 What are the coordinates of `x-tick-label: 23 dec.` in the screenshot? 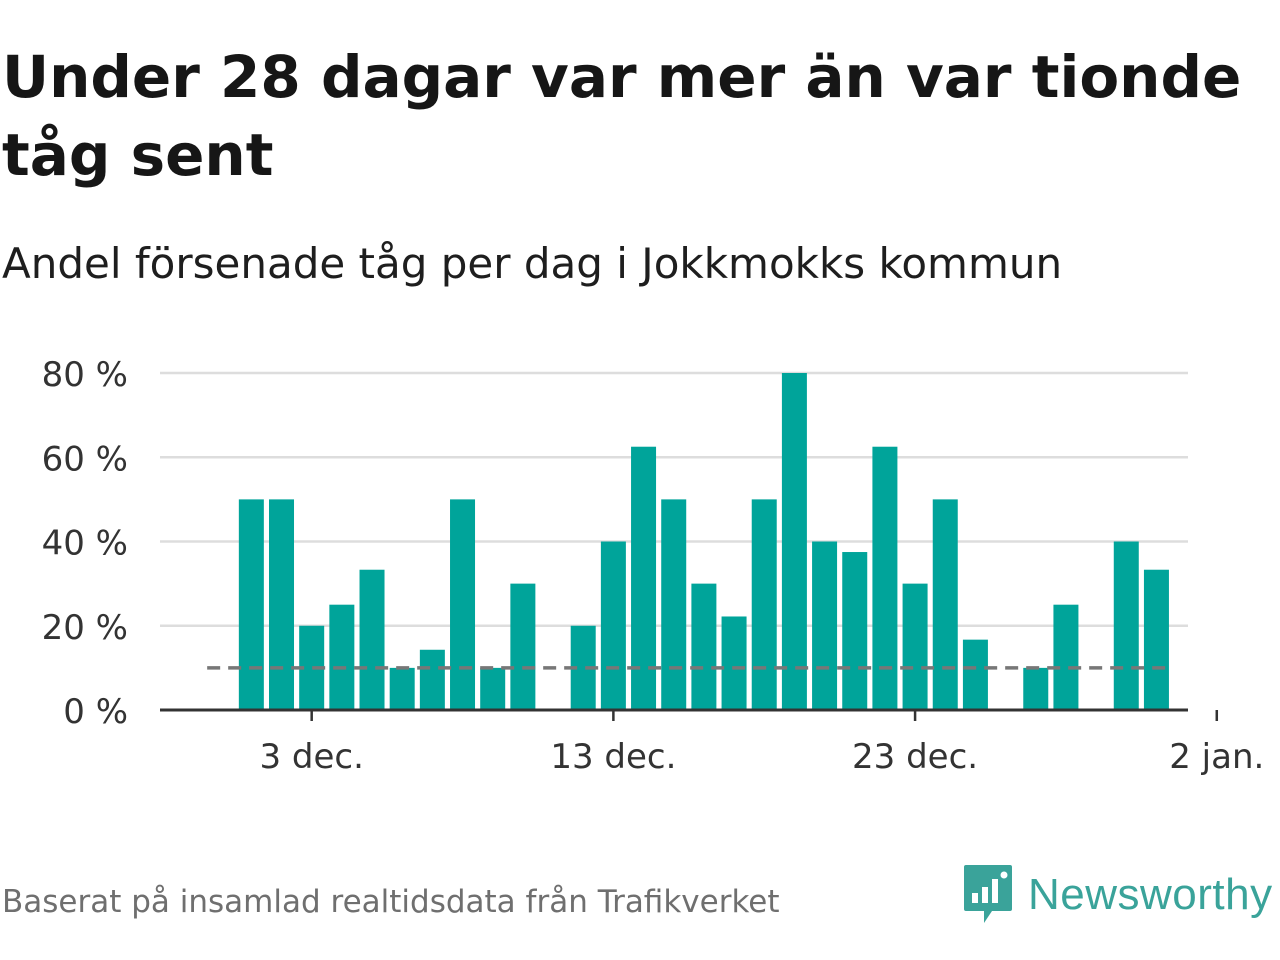 It's located at (915, 757).